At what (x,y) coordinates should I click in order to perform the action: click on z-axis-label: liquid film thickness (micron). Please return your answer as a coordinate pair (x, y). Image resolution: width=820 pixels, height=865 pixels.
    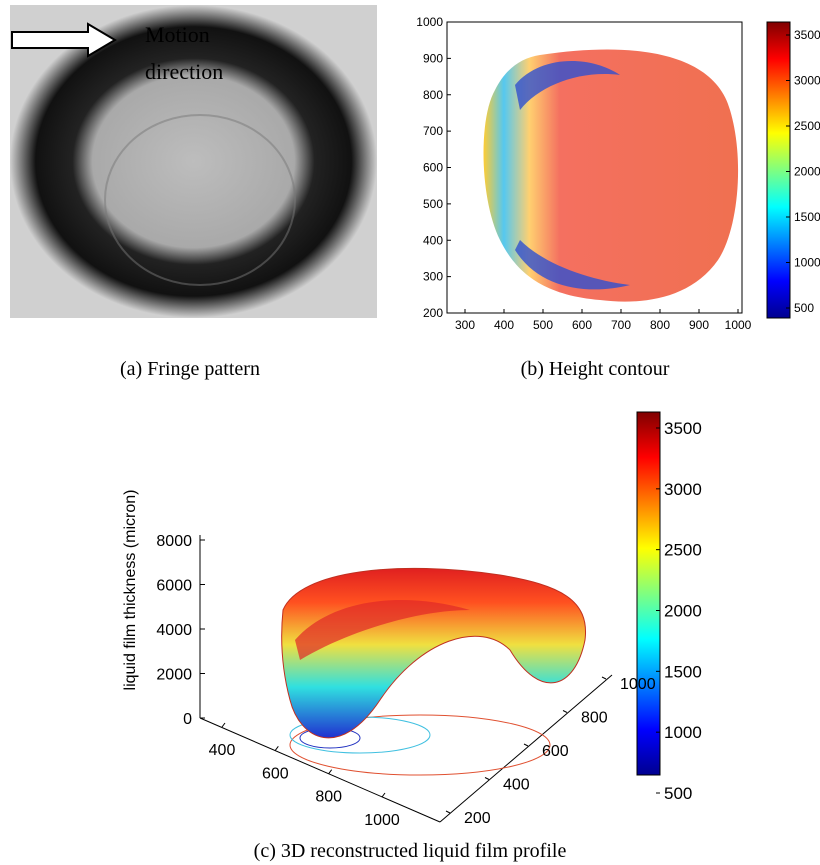
    Looking at the image, I should click on (130, 590).